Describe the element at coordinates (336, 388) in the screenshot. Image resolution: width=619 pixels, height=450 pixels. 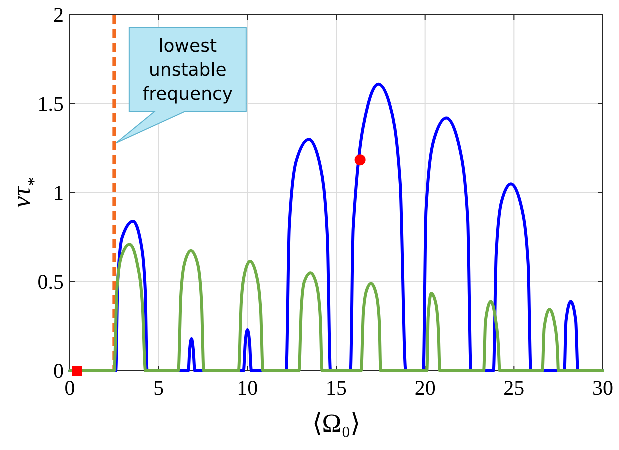
I see `x-tick-label: 15` at that location.